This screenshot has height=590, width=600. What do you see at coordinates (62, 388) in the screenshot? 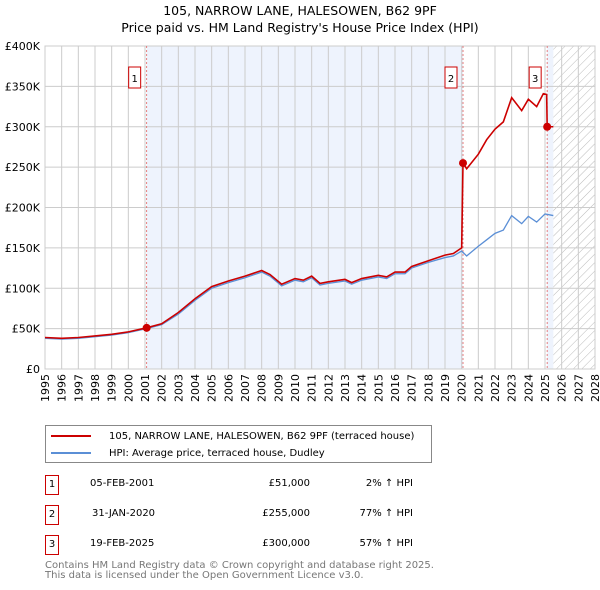
I see `x-tick-label: 1996` at bounding box center [62, 388].